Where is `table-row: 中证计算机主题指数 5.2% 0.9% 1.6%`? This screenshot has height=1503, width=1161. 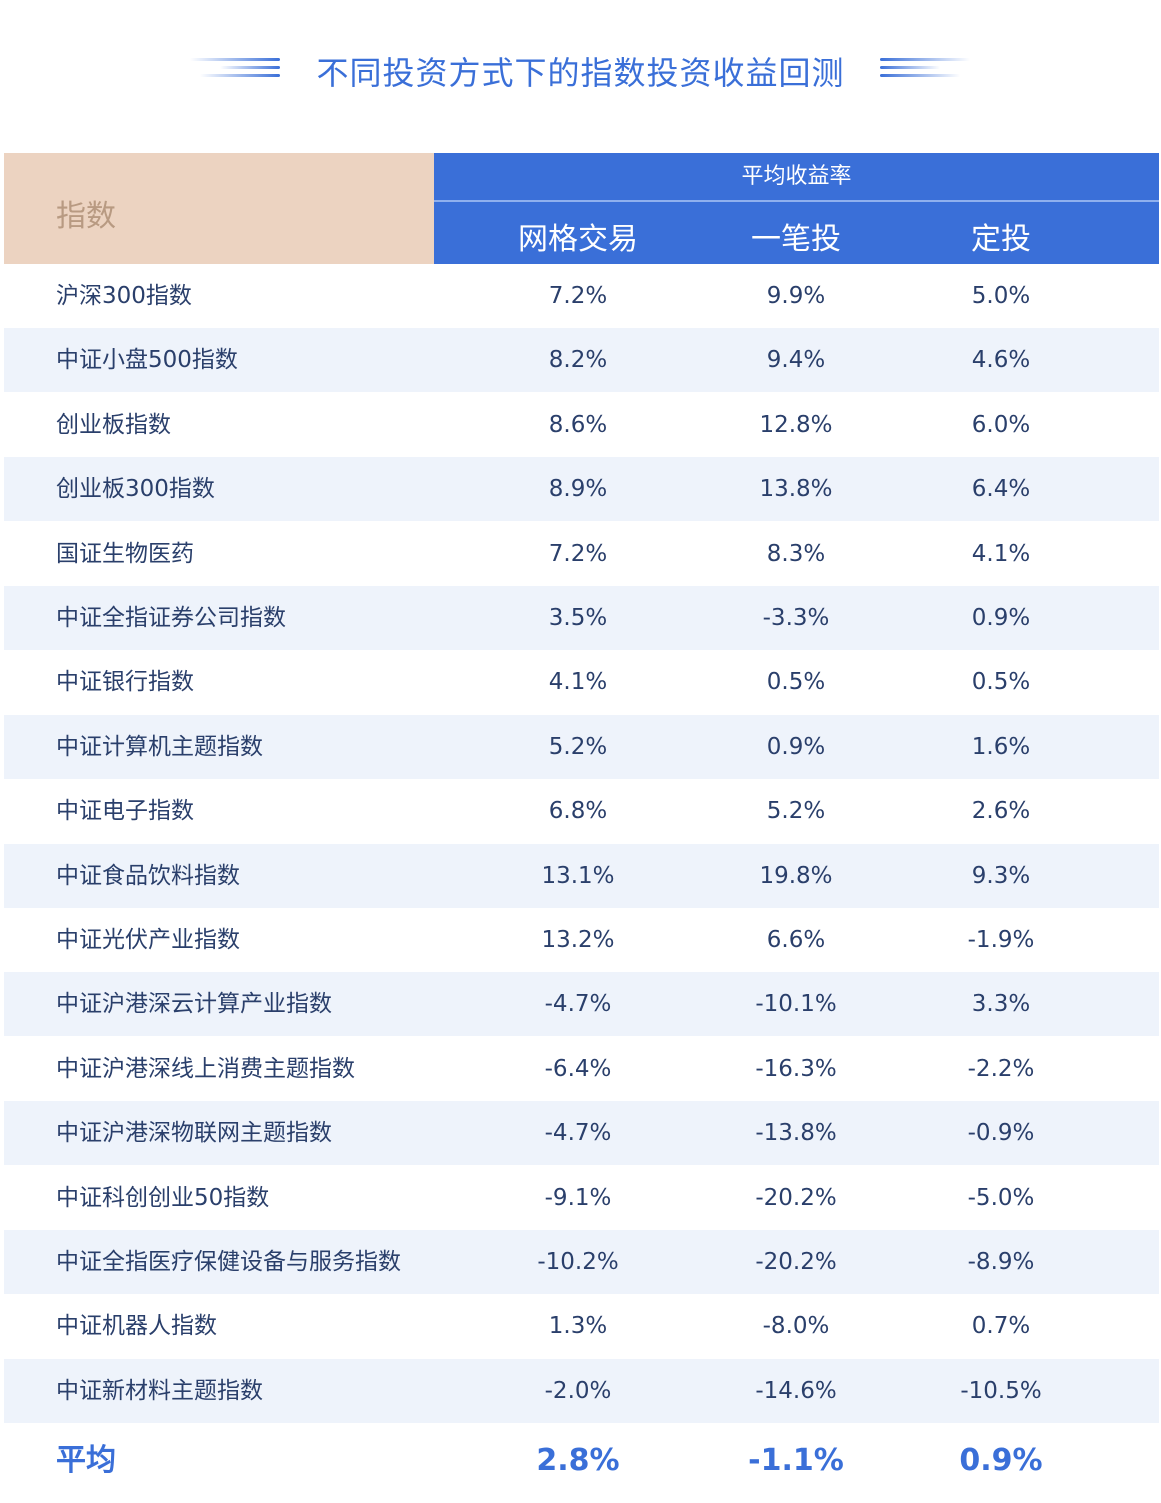 table-row: 中证计算机主题指数 5.2% 0.9% 1.6% is located at coordinates (581, 746).